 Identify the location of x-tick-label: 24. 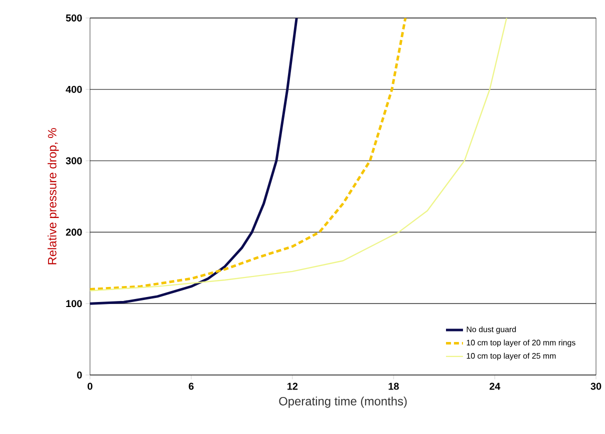
(495, 386).